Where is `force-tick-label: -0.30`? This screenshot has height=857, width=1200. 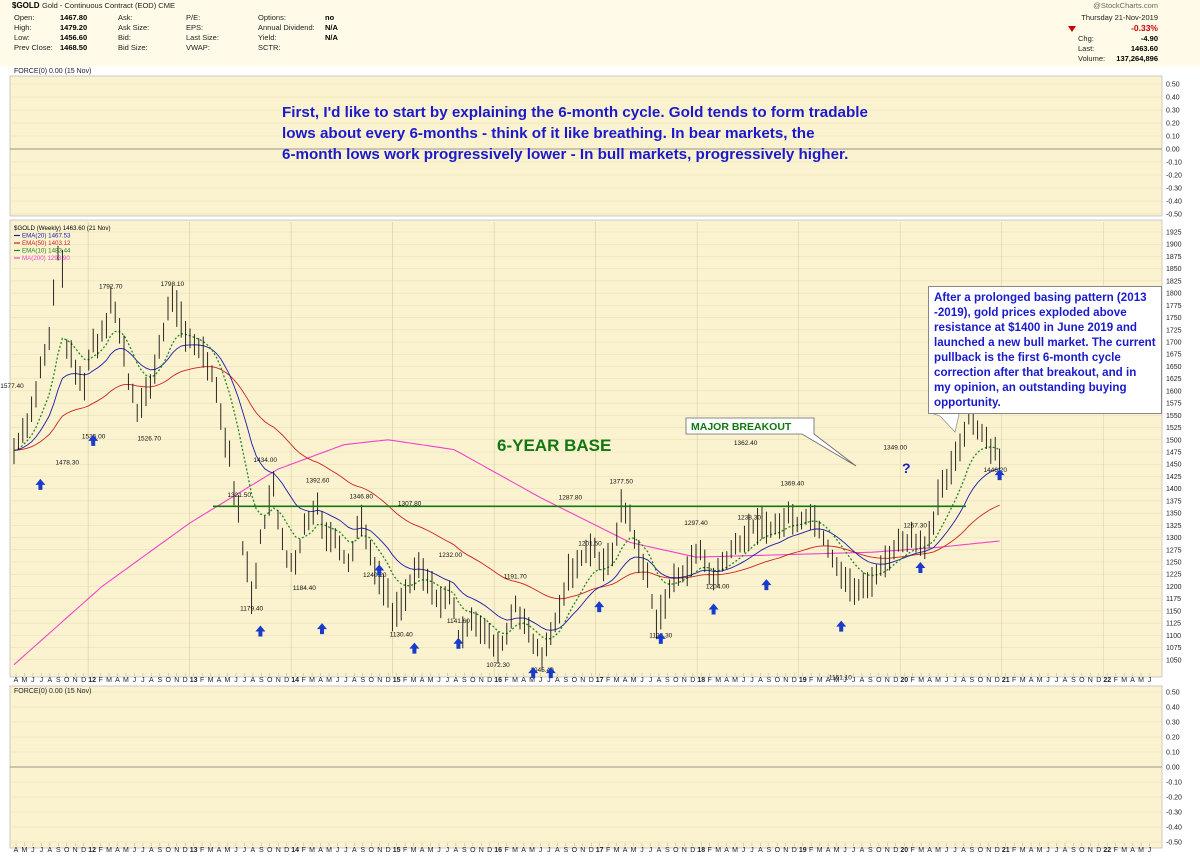
force-tick-label: -0.30 is located at coordinates (1174, 813).